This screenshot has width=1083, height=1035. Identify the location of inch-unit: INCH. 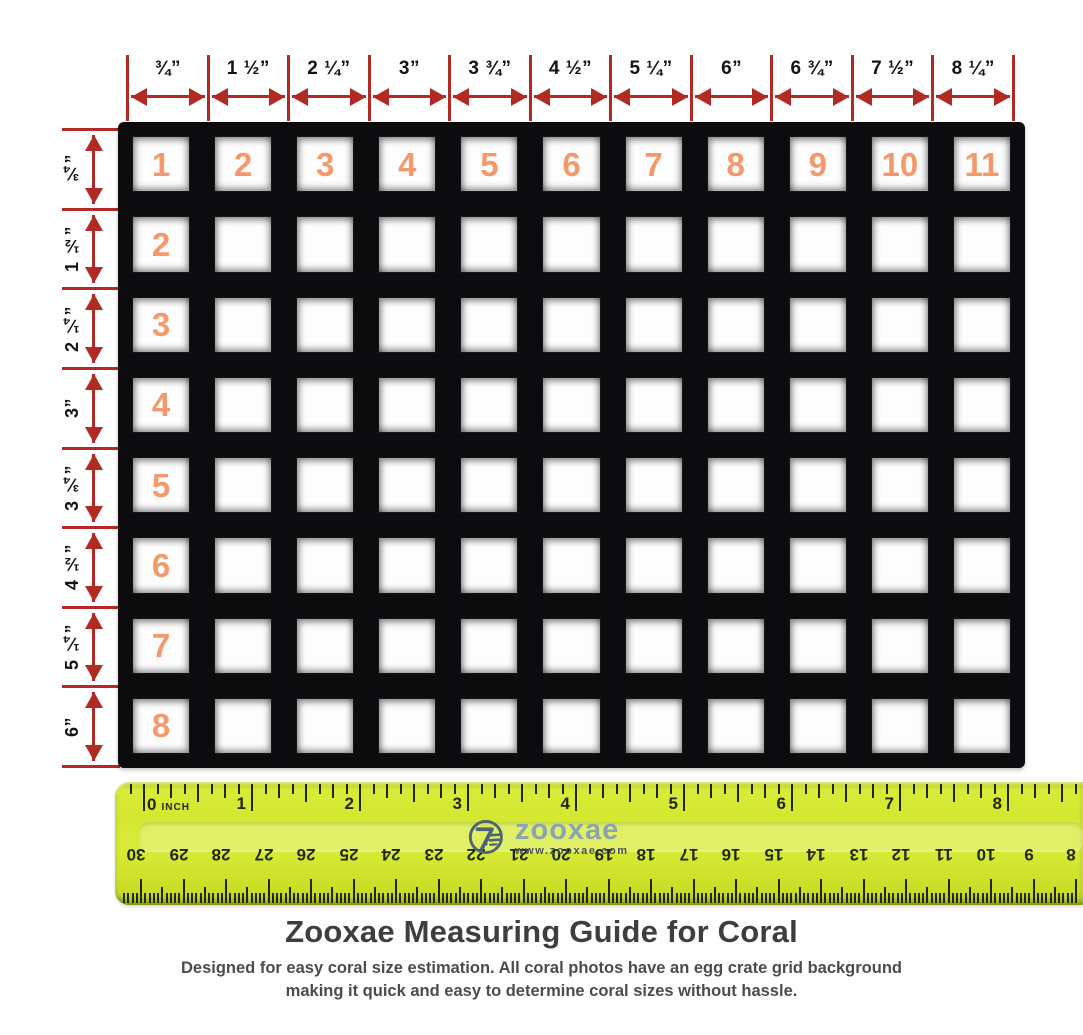
(175, 807).